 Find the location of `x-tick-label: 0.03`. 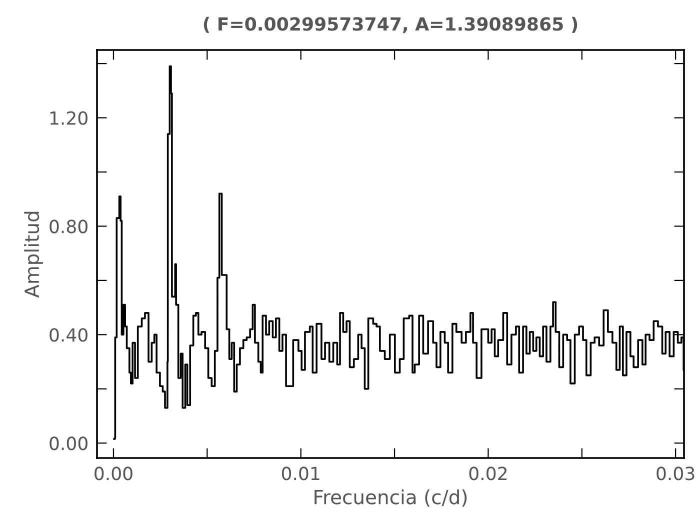

x-tick-label: 0.03 is located at coordinates (675, 473).